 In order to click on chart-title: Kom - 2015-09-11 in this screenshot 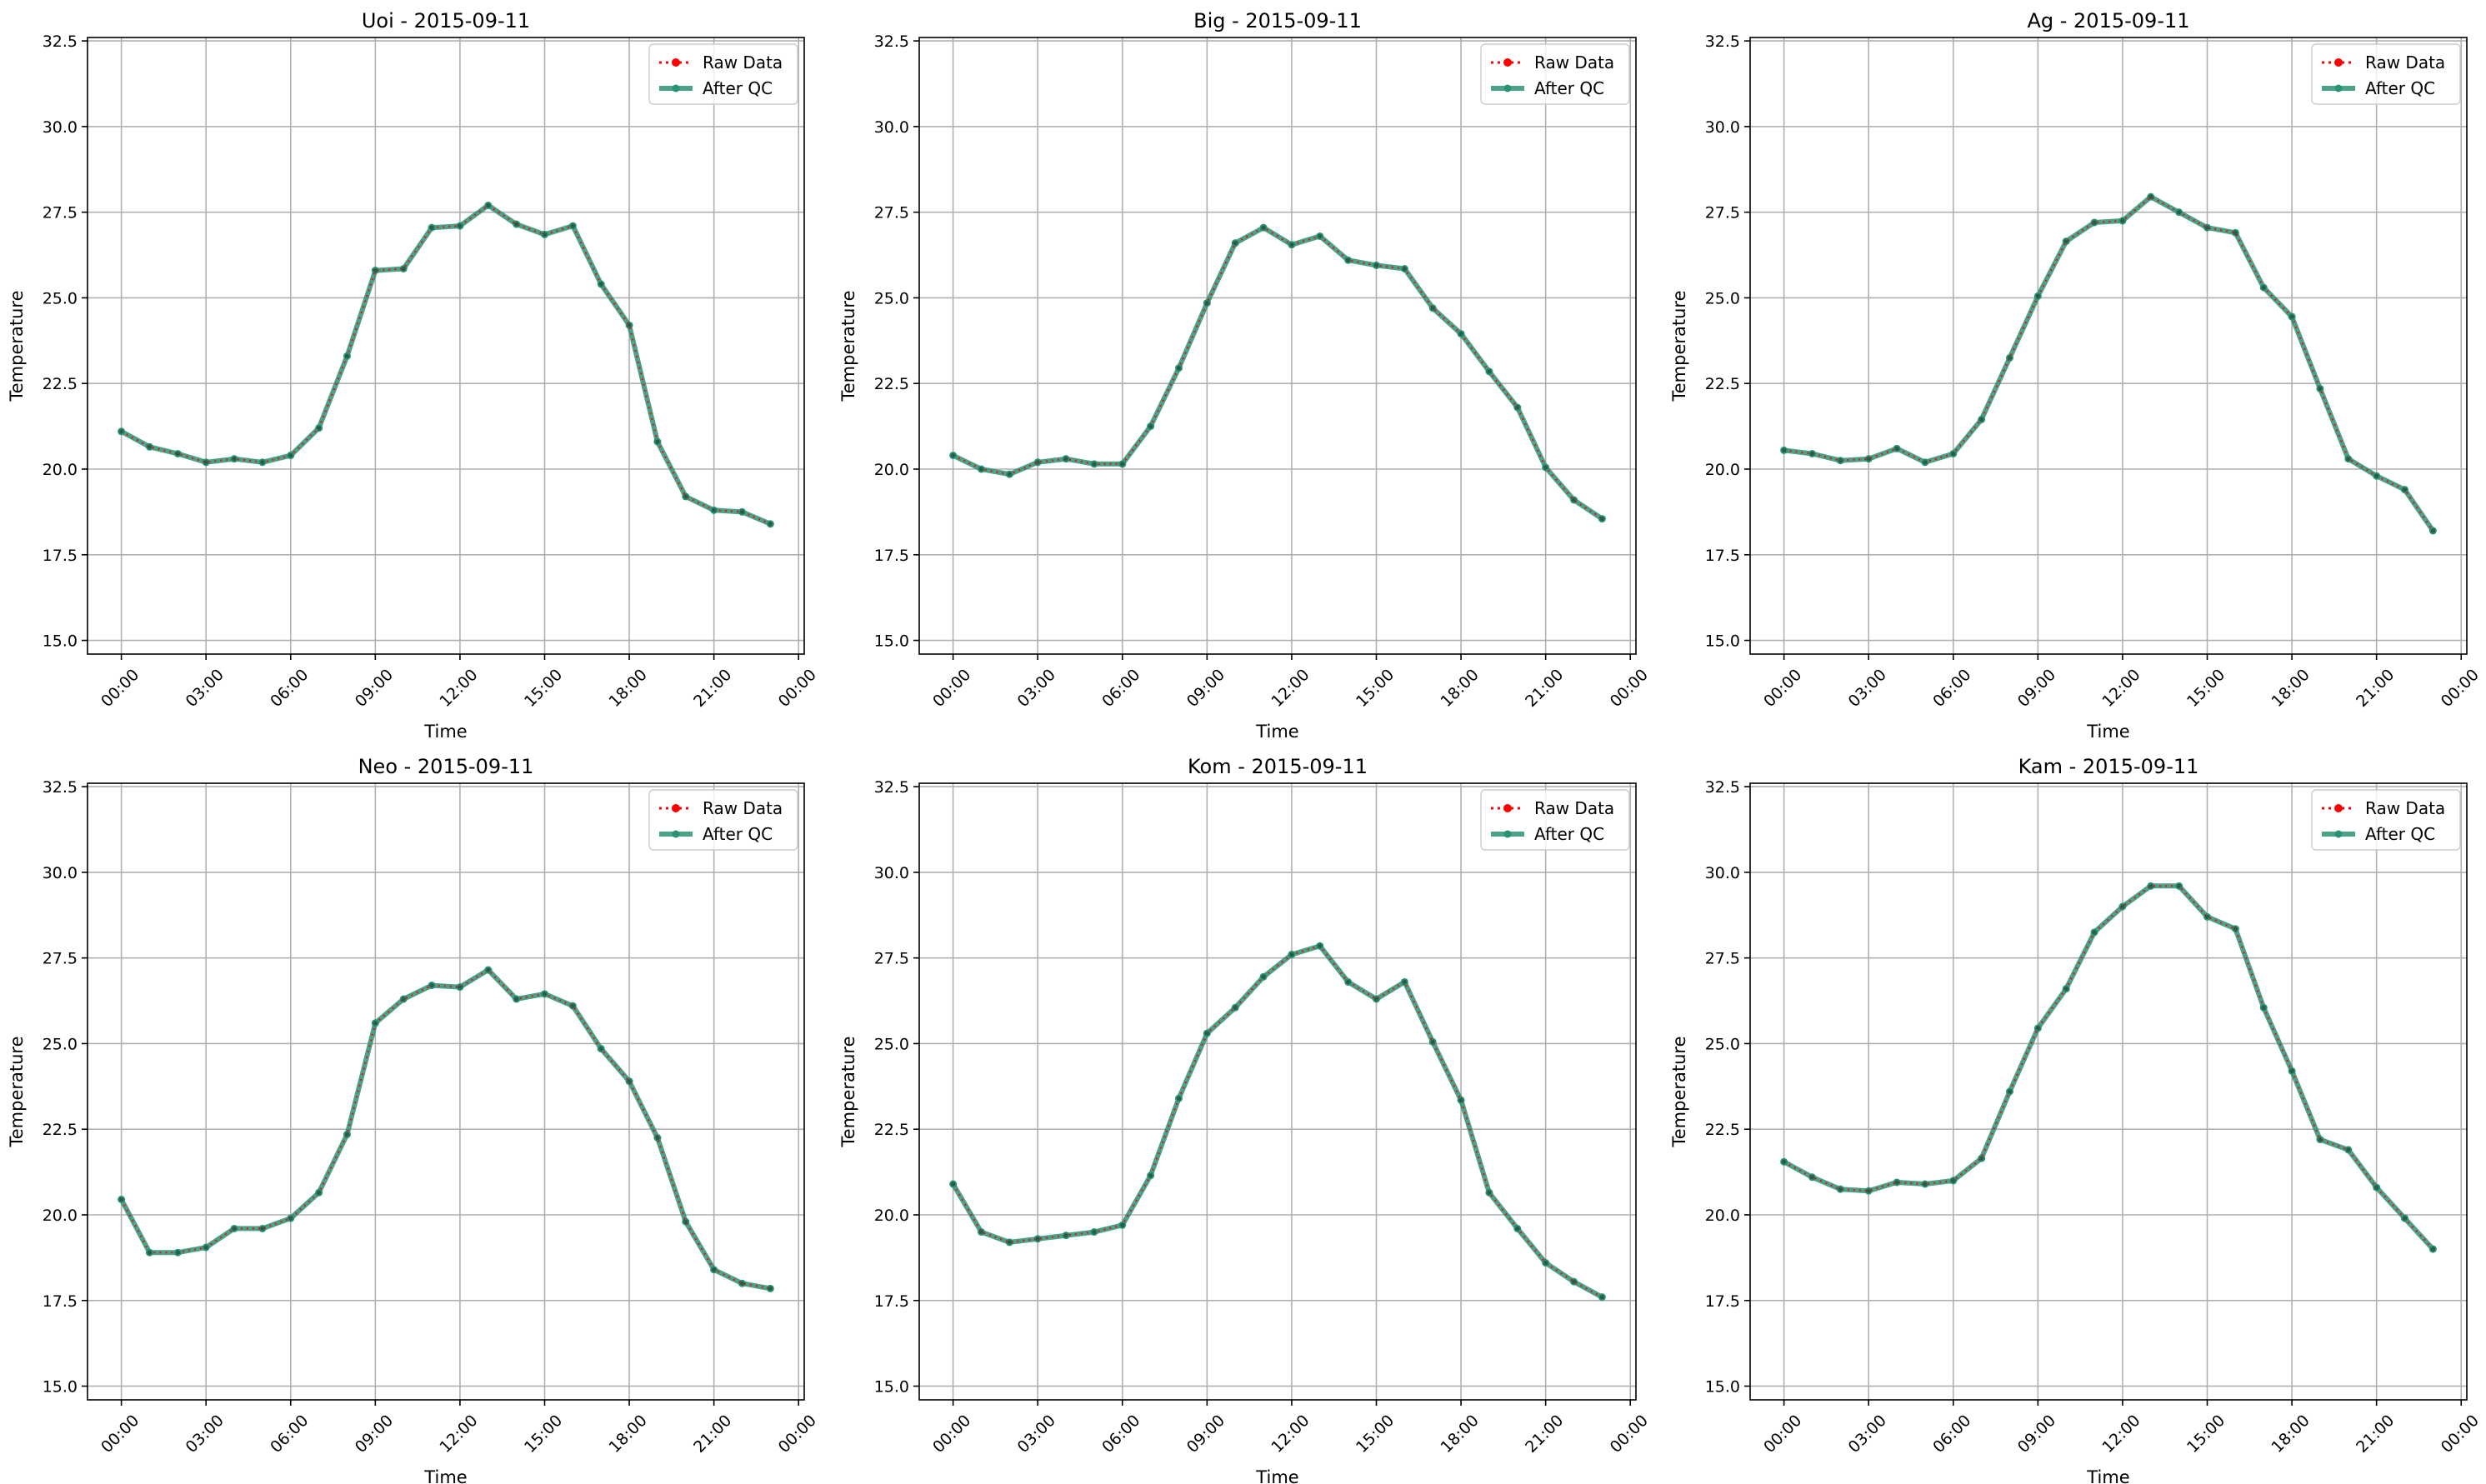, I will do `click(1278, 766)`.